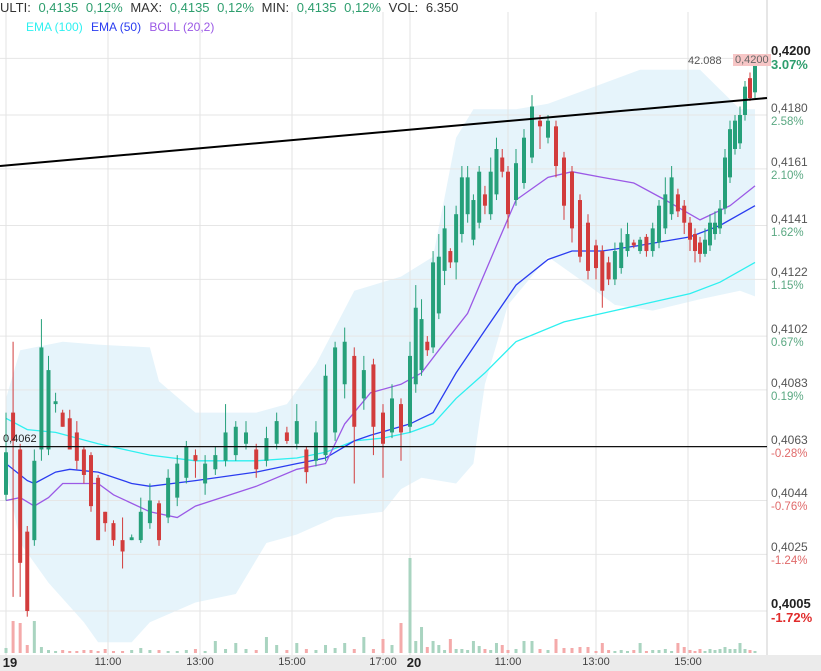 This screenshot has height=671, width=821. Describe the element at coordinates (789, 161) in the screenshot. I see `price-axis-label: 0,4161` at that location.